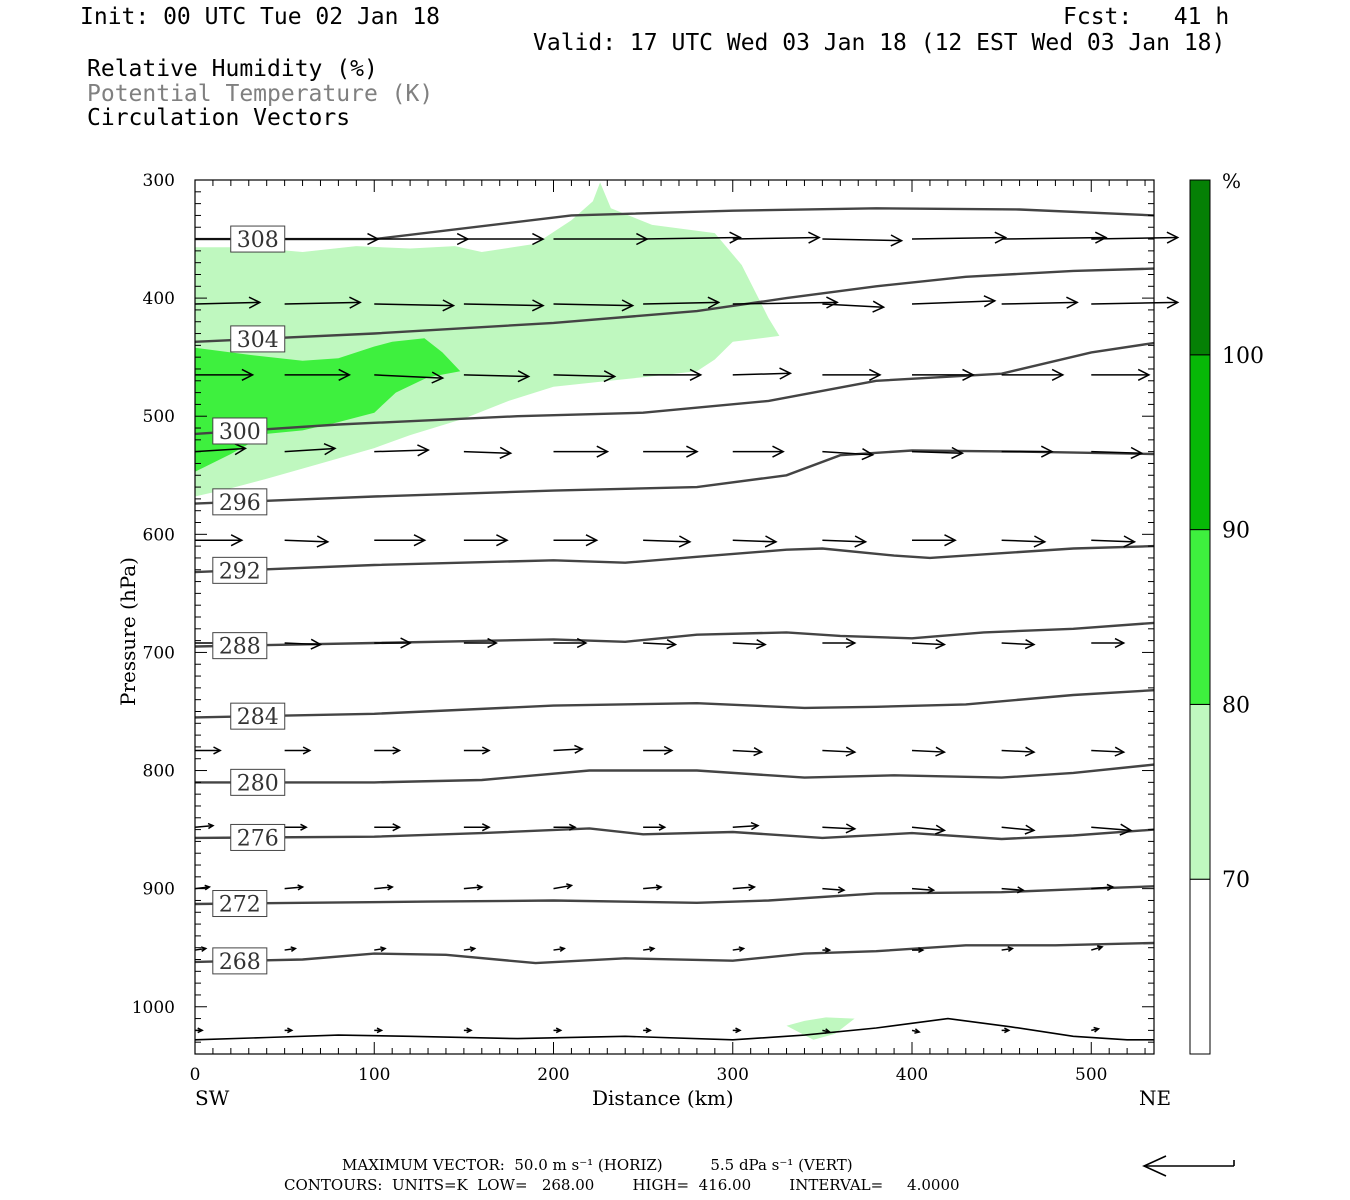 This screenshot has width=1350, height=1200. Describe the element at coordinates (159, 890) in the screenshot. I see `y-tick-label: 900` at that location.